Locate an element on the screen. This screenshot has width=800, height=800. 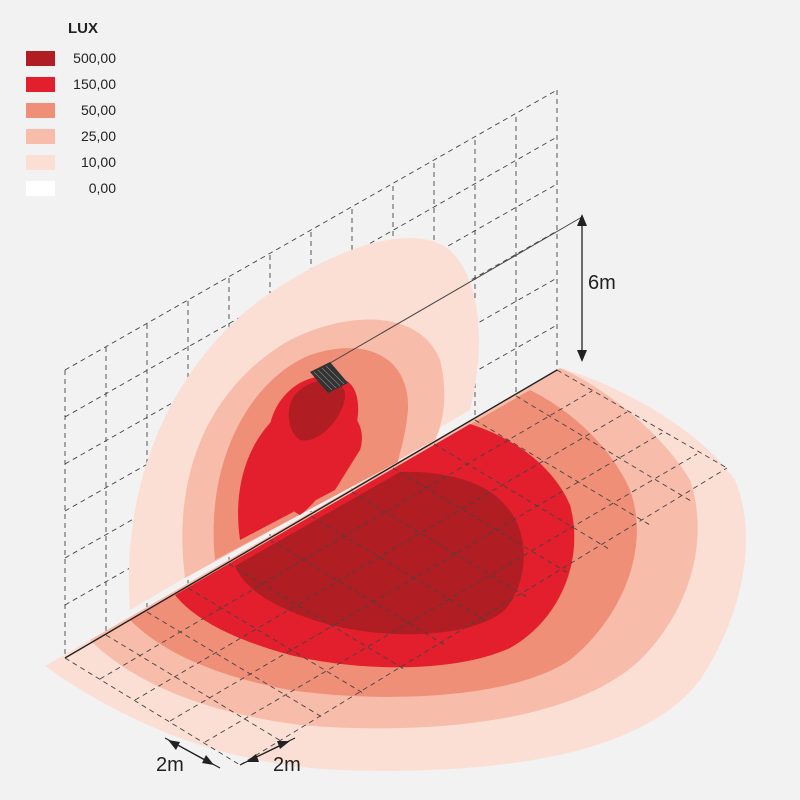
legend-item-10: 10,00 is located at coordinates (76, 162).